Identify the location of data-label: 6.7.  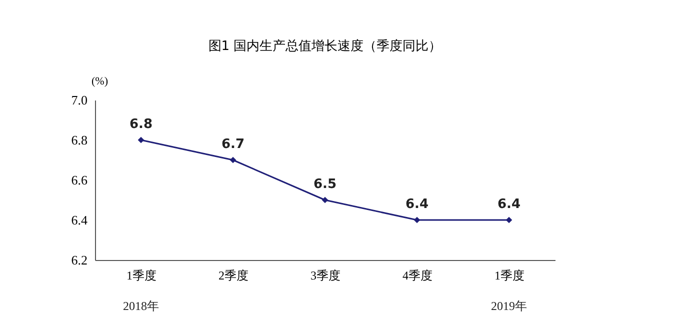
(233, 144).